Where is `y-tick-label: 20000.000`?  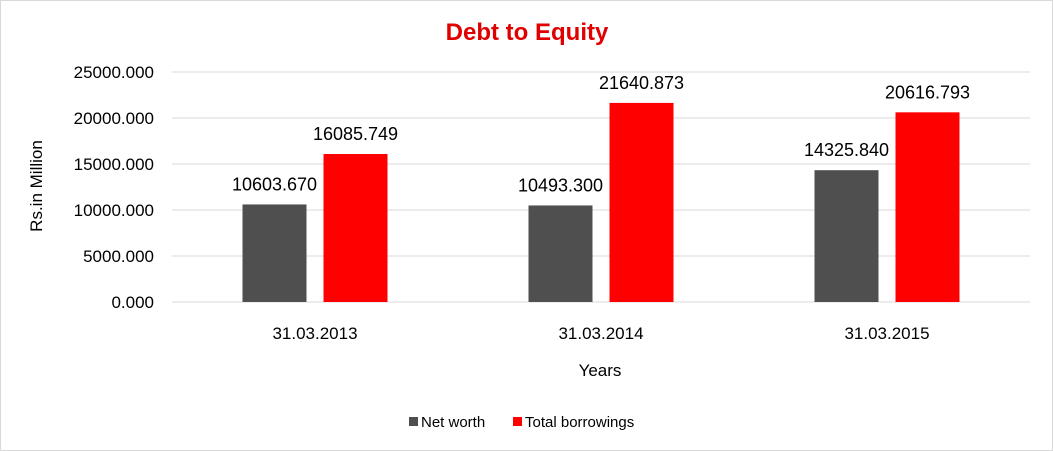
y-tick-label: 20000.000 is located at coordinates (114, 118).